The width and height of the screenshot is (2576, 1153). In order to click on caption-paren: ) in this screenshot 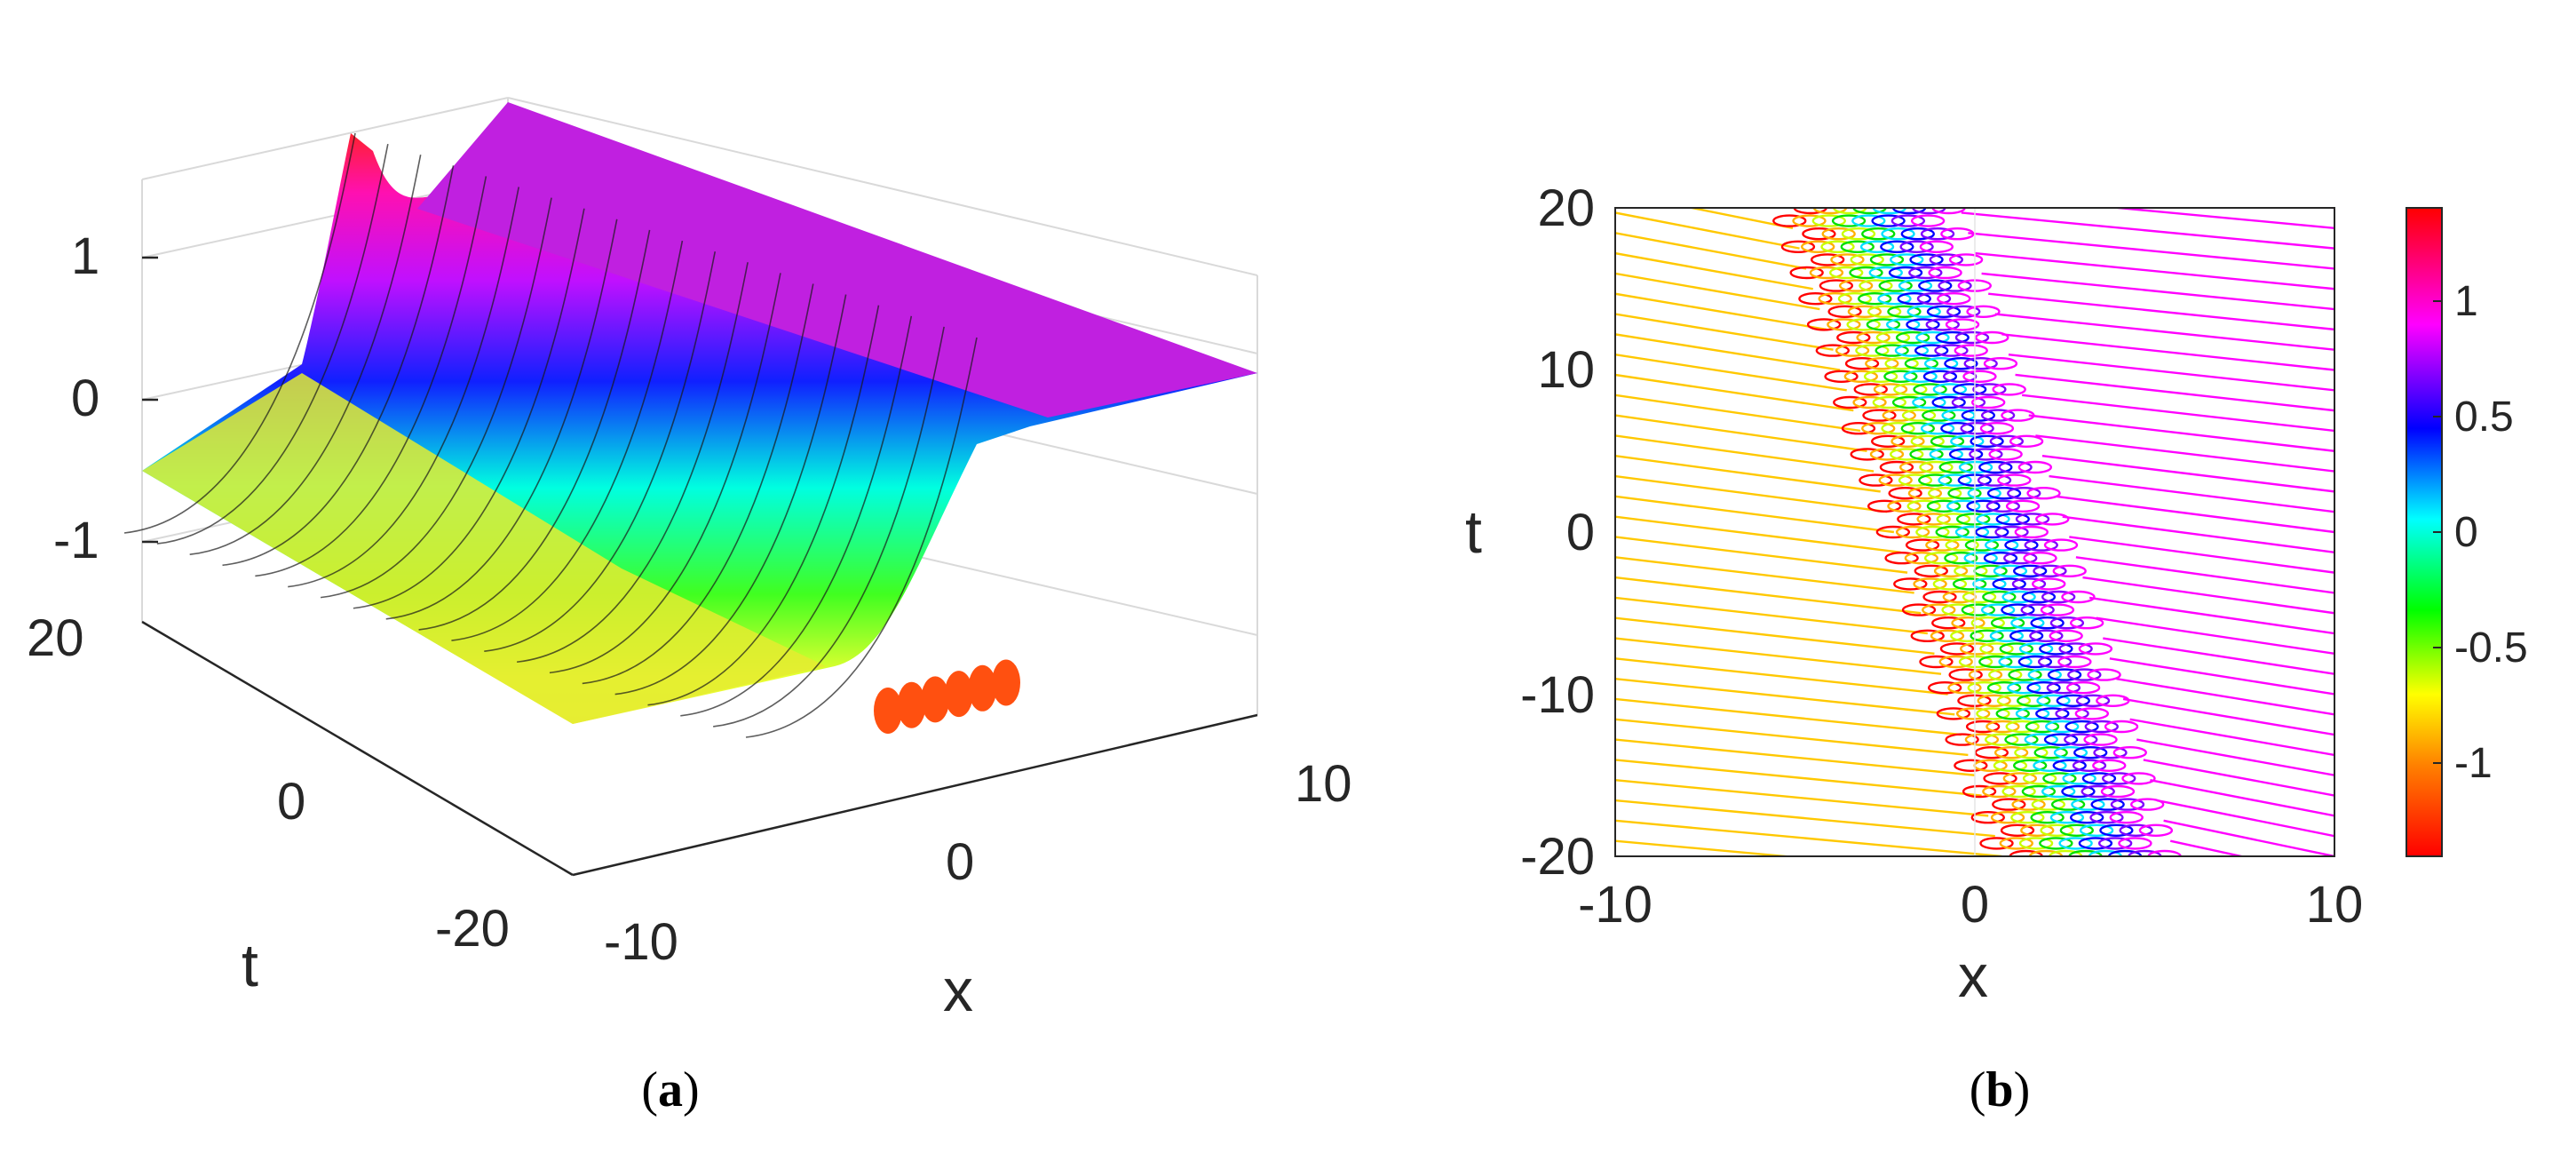, I will do `click(692, 1089)`.